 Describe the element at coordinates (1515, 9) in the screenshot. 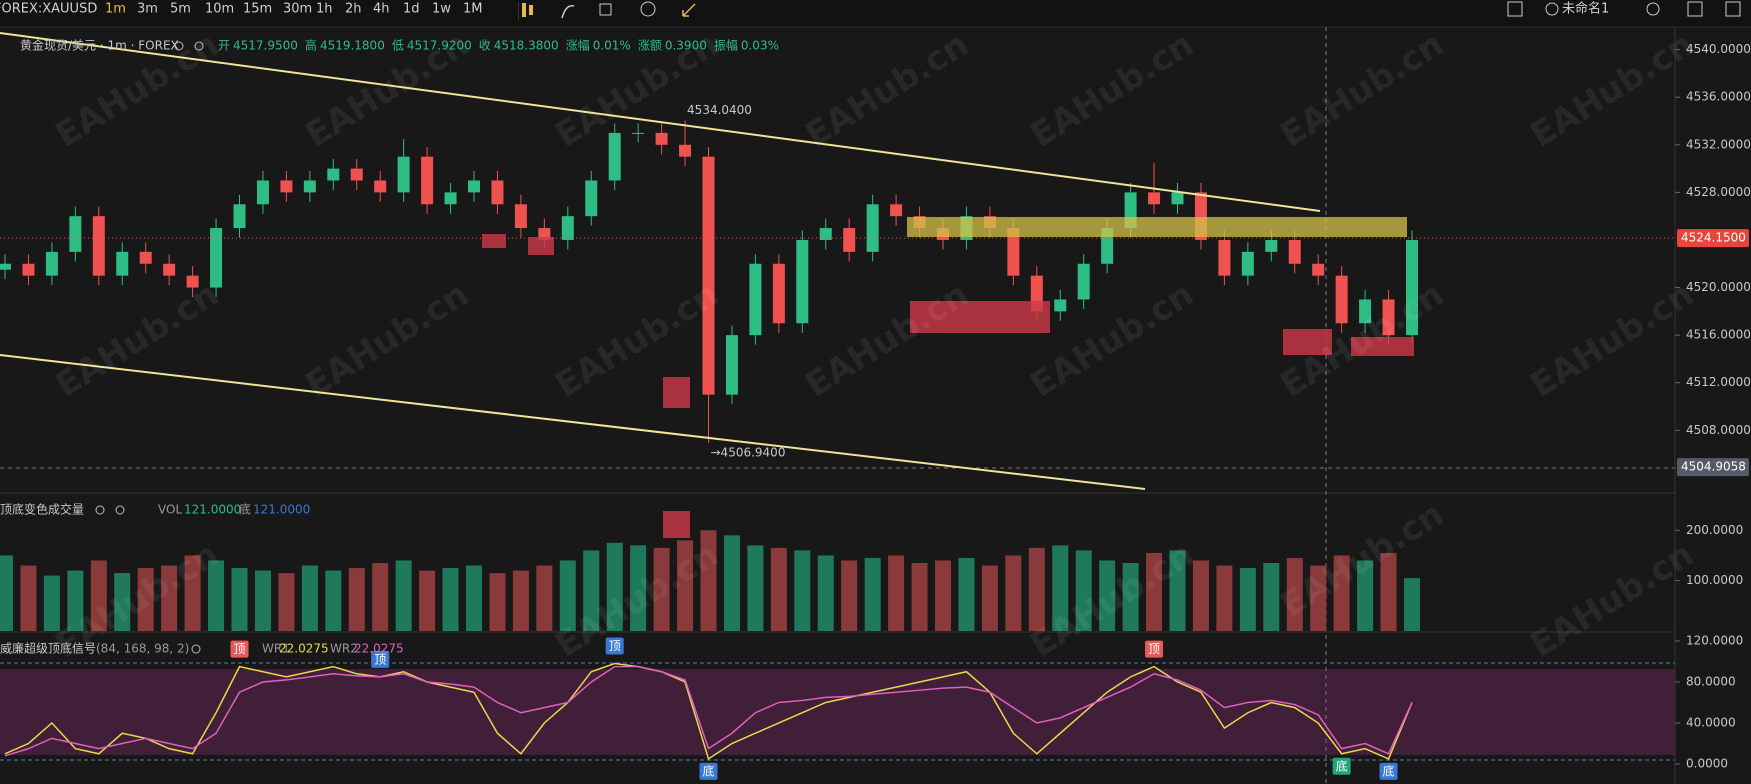

I see `layout-icon` at that location.